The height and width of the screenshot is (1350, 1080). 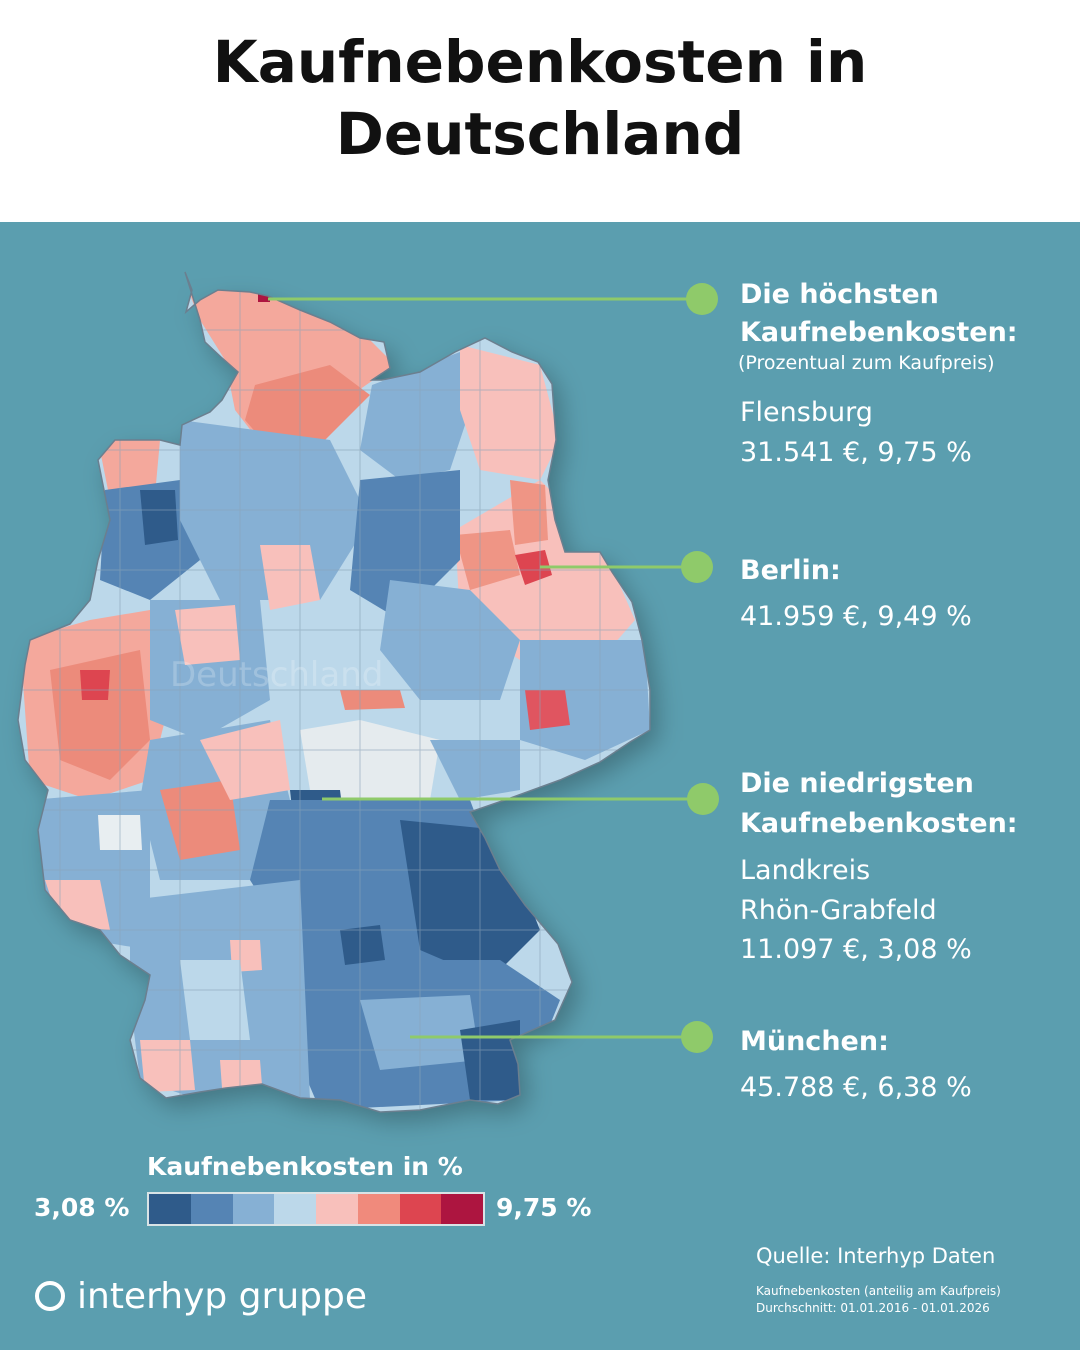 I want to click on region-saxony-anhalt, so click(x=450, y=640).